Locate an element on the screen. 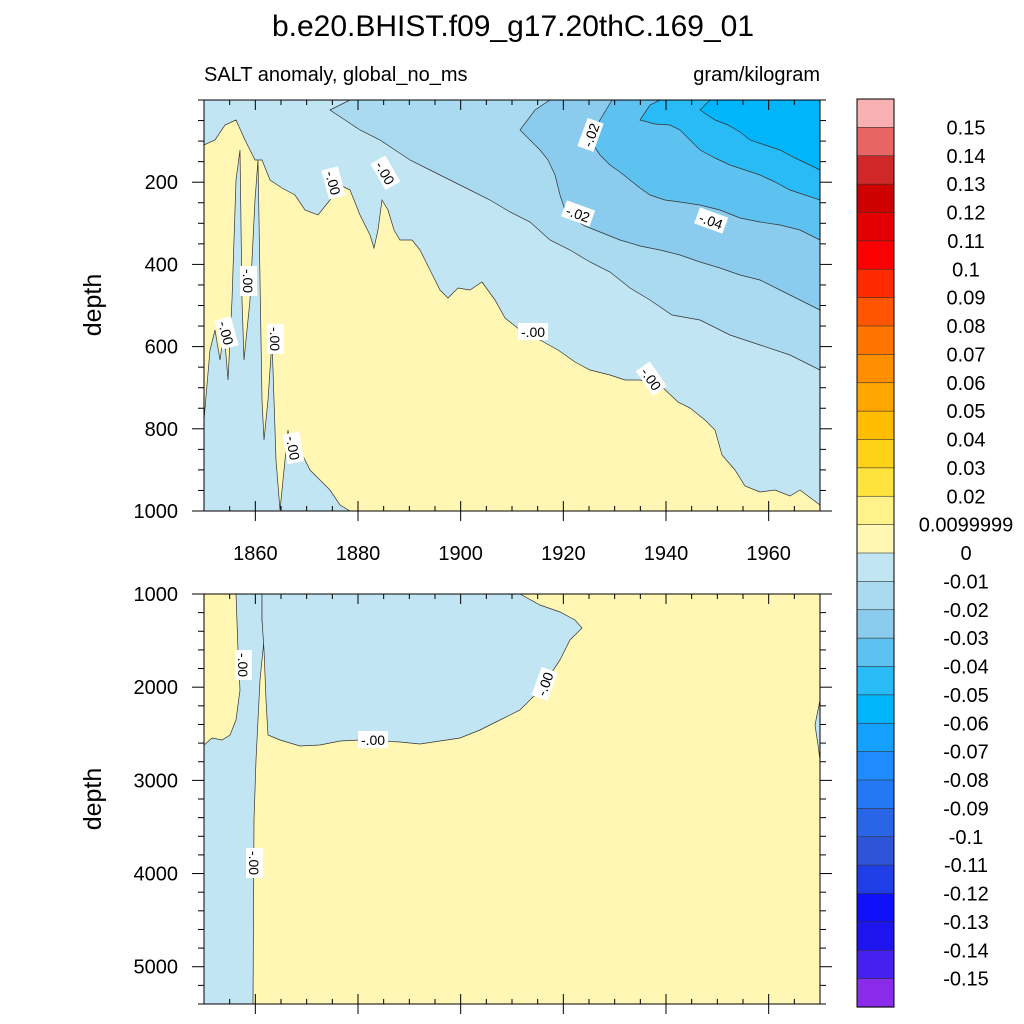 The height and width of the screenshot is (1024, 1024). colorbar-level-label: -0.08 is located at coordinates (966, 781).